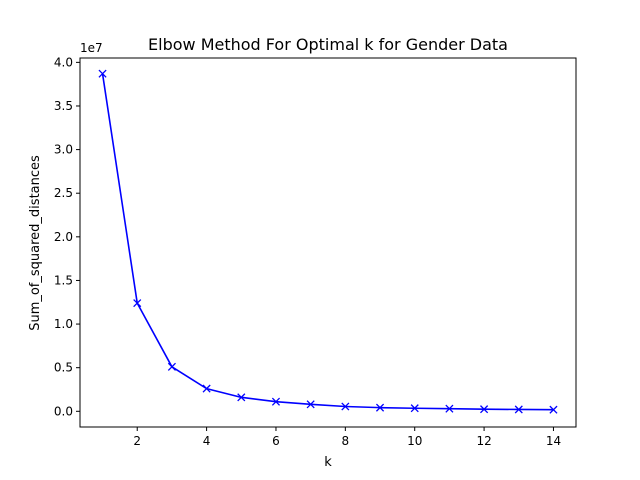 Image resolution: width=640 pixels, height=480 pixels. I want to click on x-tick-label: 10, so click(414, 441).